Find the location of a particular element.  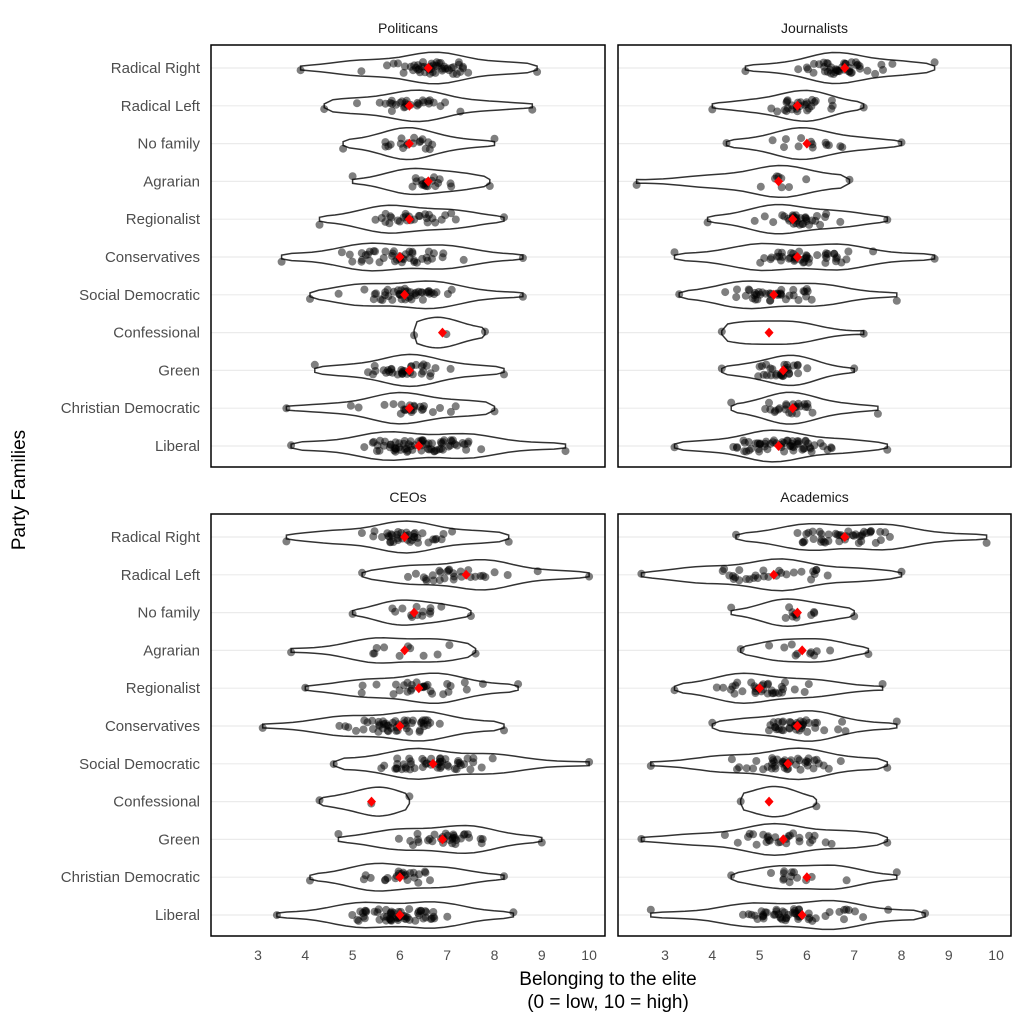

x-tick-label: 6 is located at coordinates (400, 955).